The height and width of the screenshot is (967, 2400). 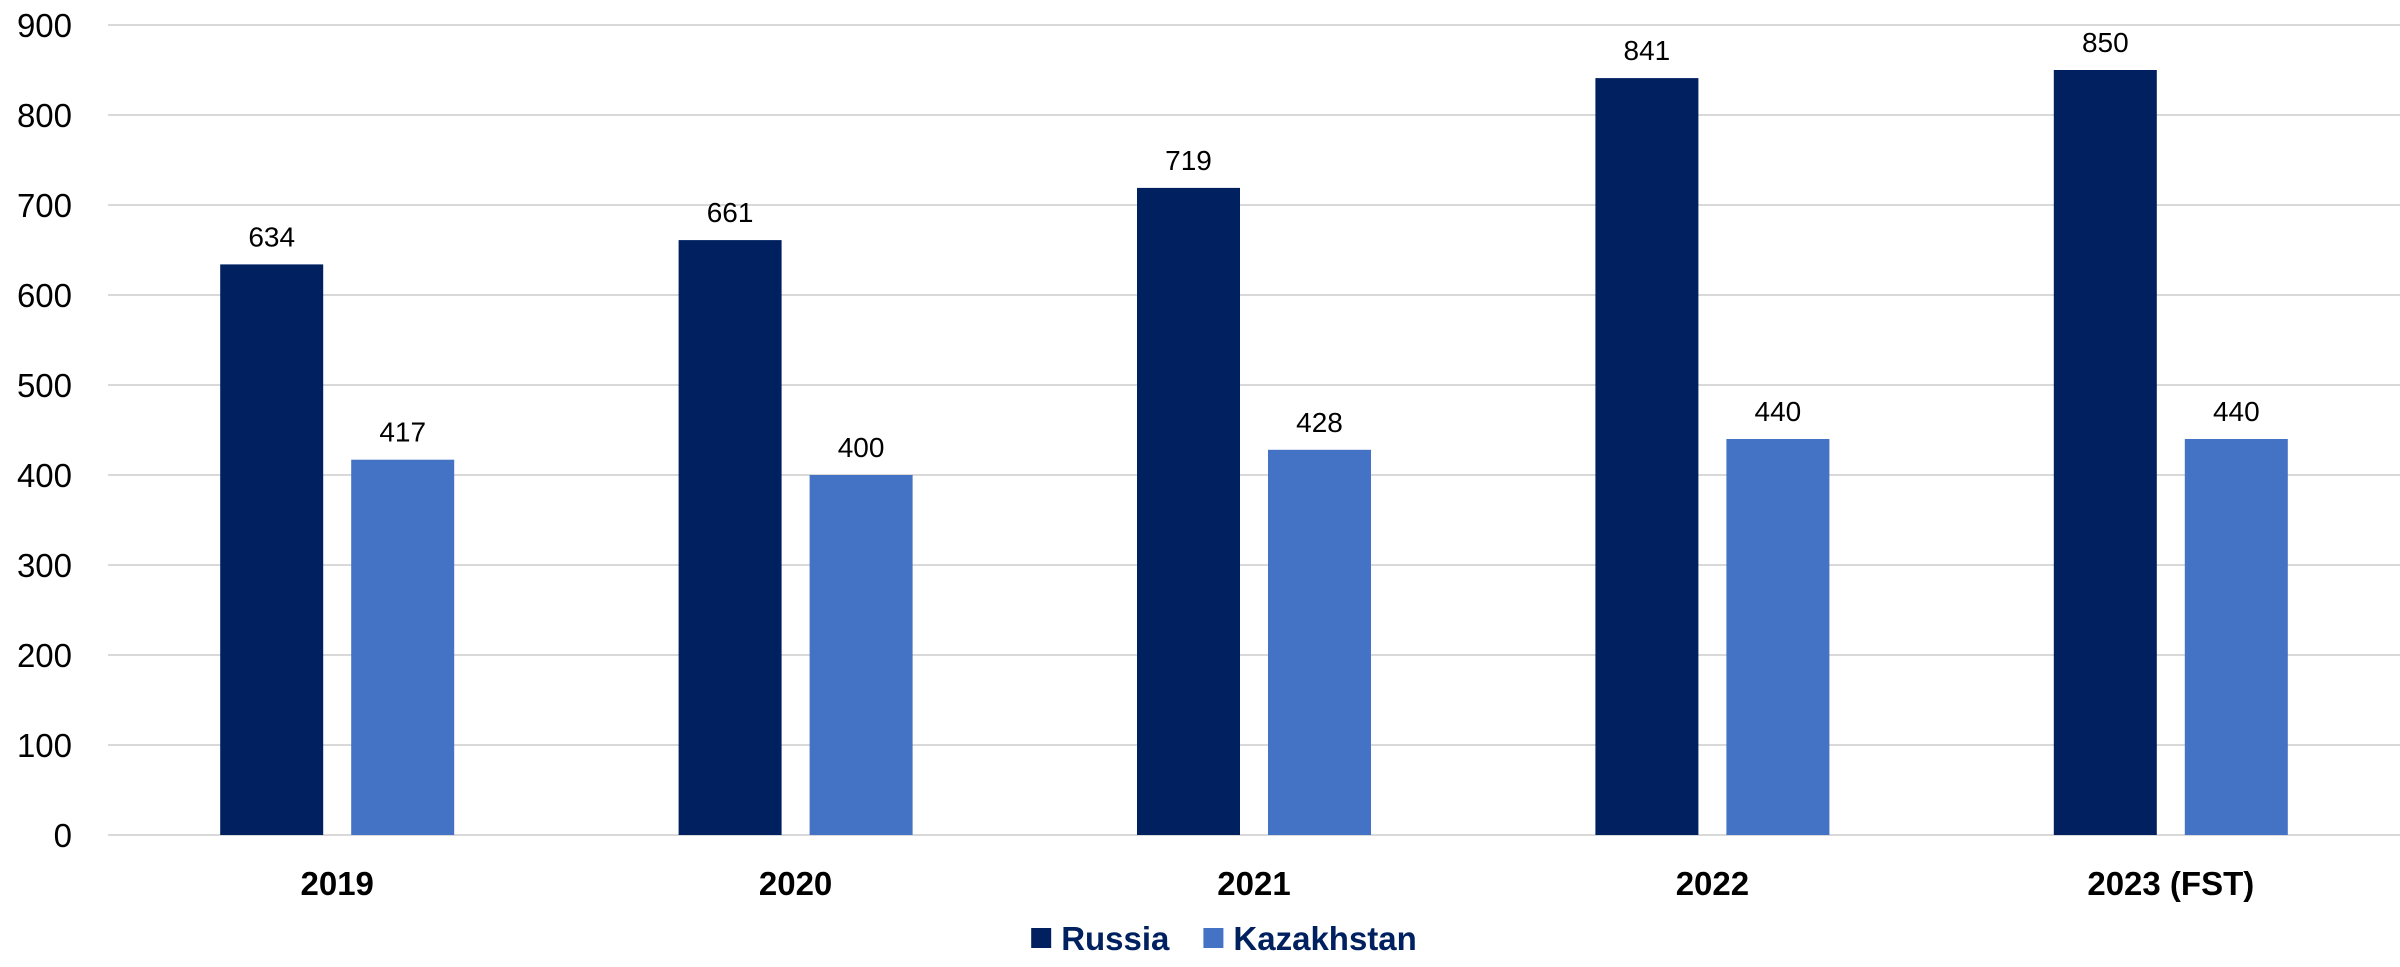 What do you see at coordinates (403, 647) in the screenshot?
I see `bar-kazakhstan-2019` at bounding box center [403, 647].